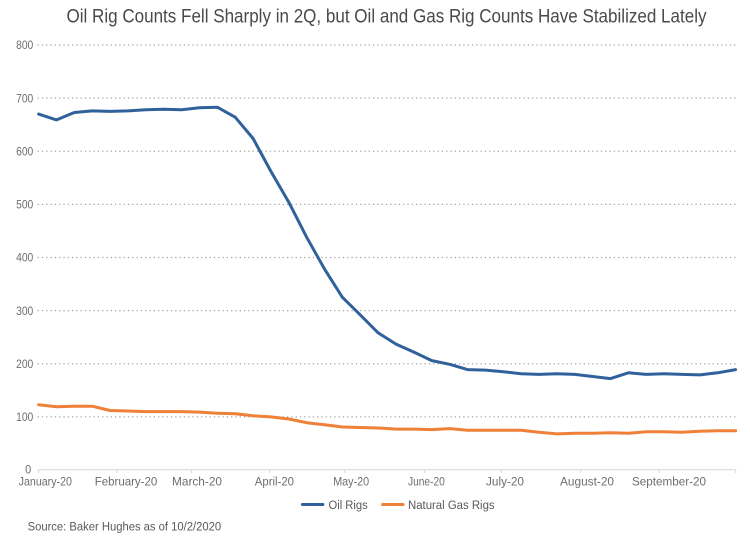 The height and width of the screenshot is (546, 750). Describe the element at coordinates (45, 482) in the screenshot. I see `svg-text: January-20` at that location.